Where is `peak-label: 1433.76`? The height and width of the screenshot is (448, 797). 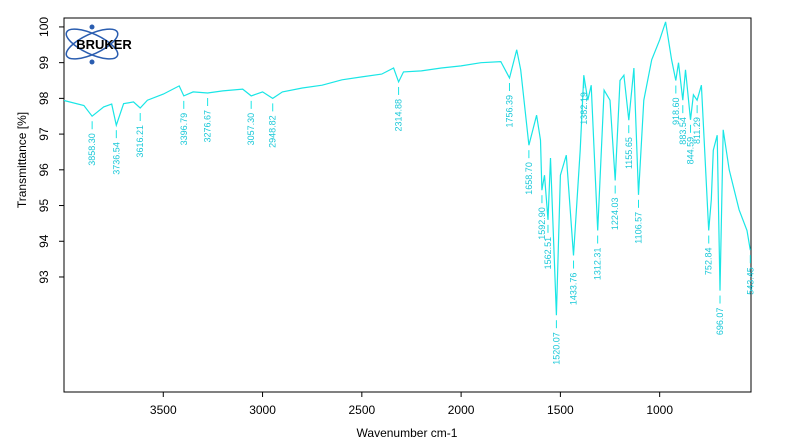
peak-label: 1433.76 is located at coordinates (574, 289).